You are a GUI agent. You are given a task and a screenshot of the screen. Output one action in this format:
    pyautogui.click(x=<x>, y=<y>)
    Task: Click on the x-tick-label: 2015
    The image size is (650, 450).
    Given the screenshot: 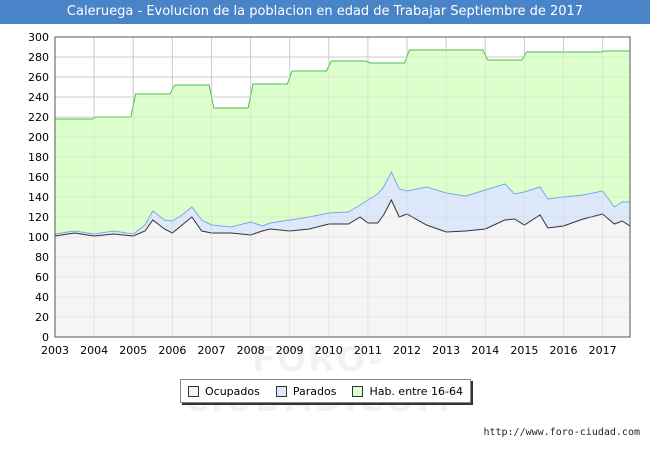 What is the action you would take?
    pyautogui.click(x=524, y=350)
    